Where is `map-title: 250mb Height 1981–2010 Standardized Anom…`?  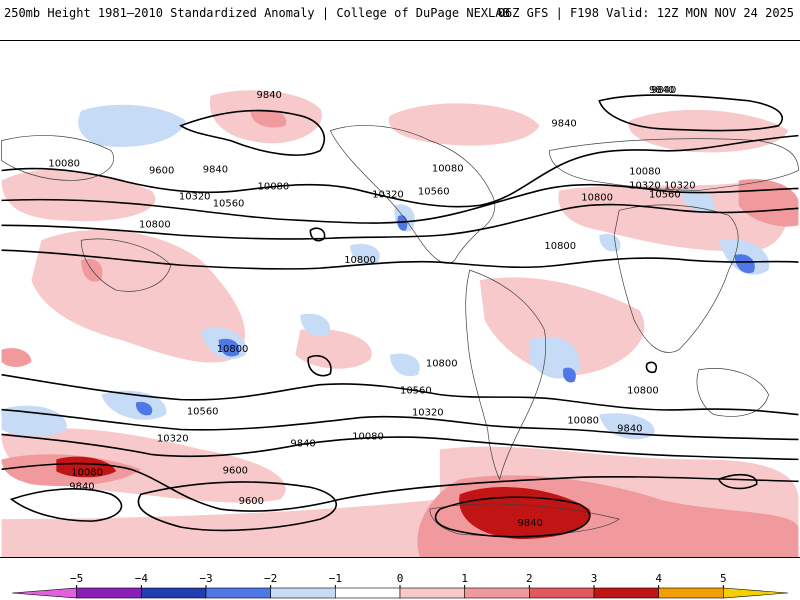 map-title: 250mb Height 1981–2010 Standardized Anom… is located at coordinates (257, 13).